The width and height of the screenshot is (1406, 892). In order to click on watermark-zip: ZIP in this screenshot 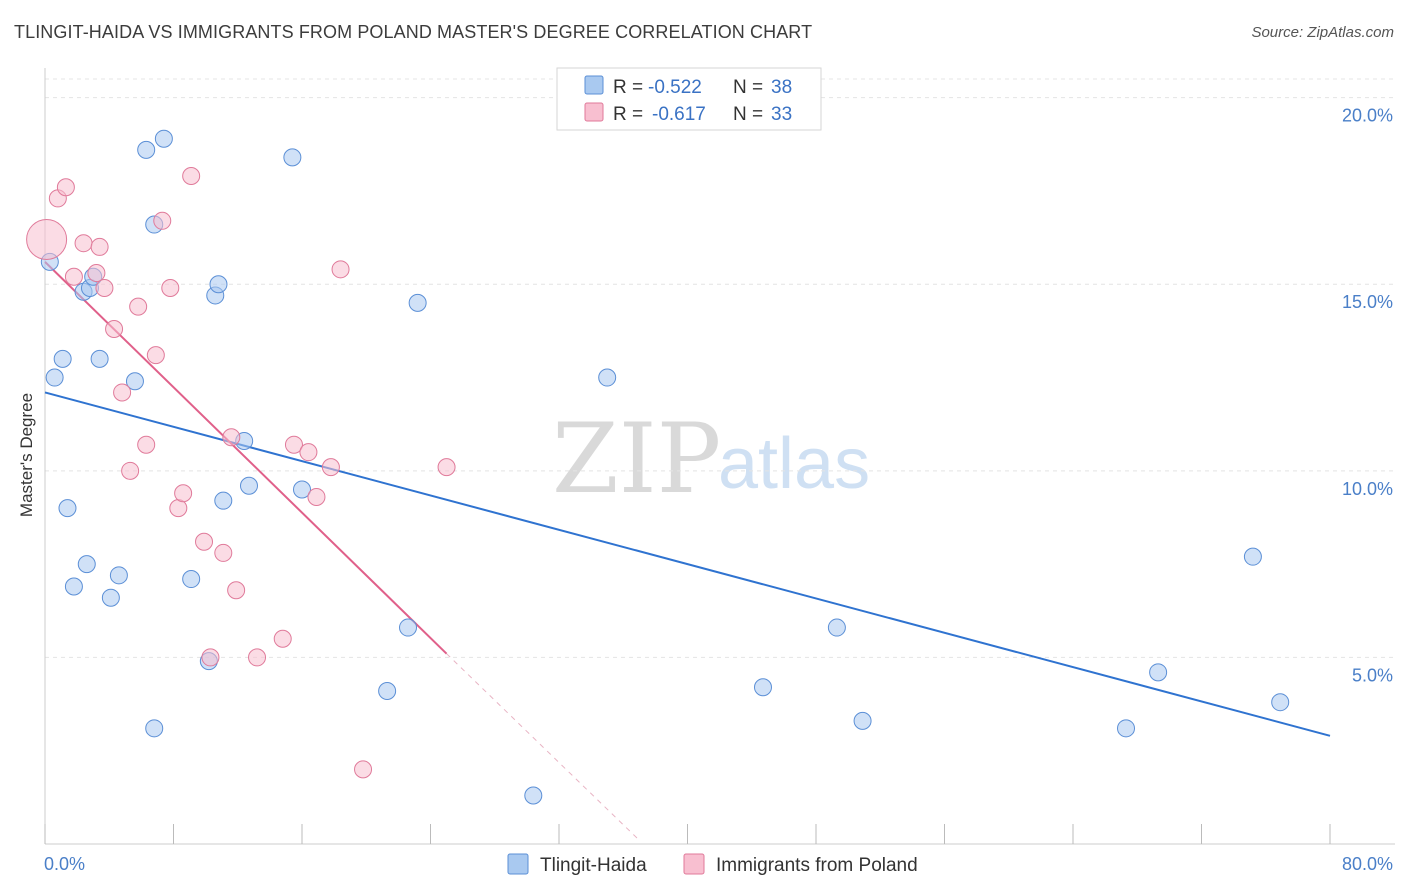, I will do `click(636, 459)`.